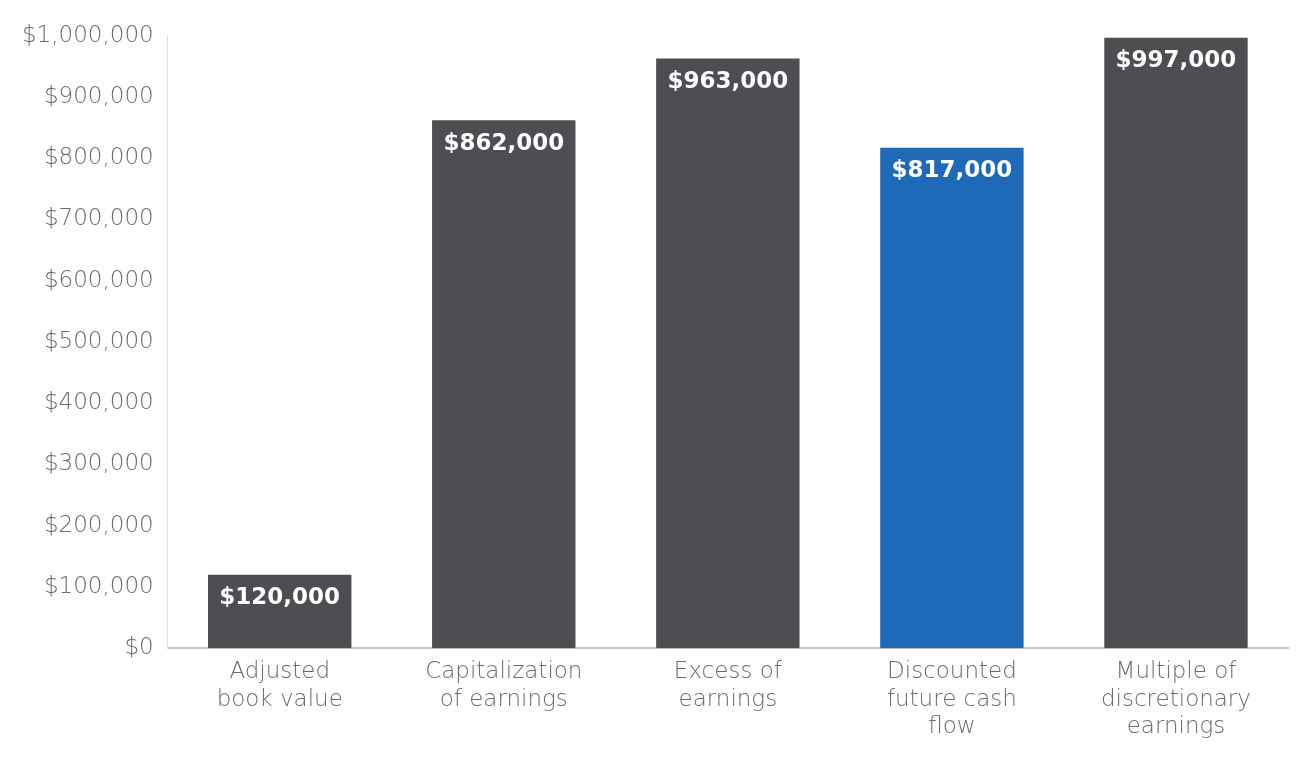 This screenshot has height=759, width=1302. I want to click on y-tick-label: $300,000, so click(98, 462).